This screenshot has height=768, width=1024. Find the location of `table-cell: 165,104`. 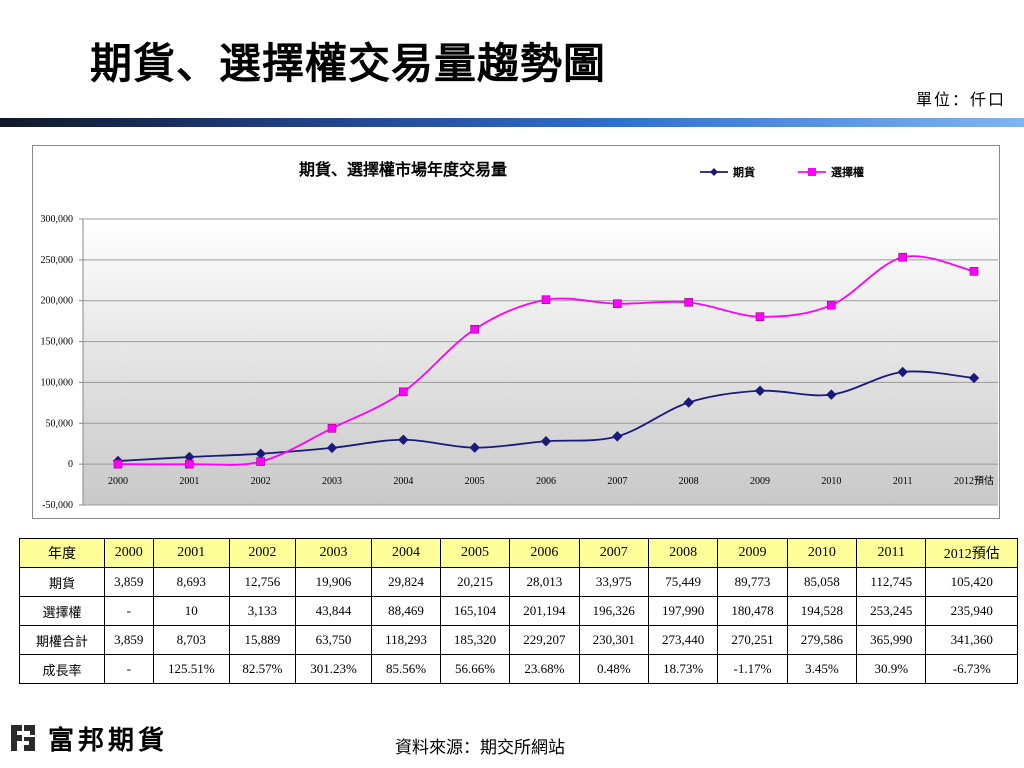

table-cell: 165,104 is located at coordinates (475, 611).